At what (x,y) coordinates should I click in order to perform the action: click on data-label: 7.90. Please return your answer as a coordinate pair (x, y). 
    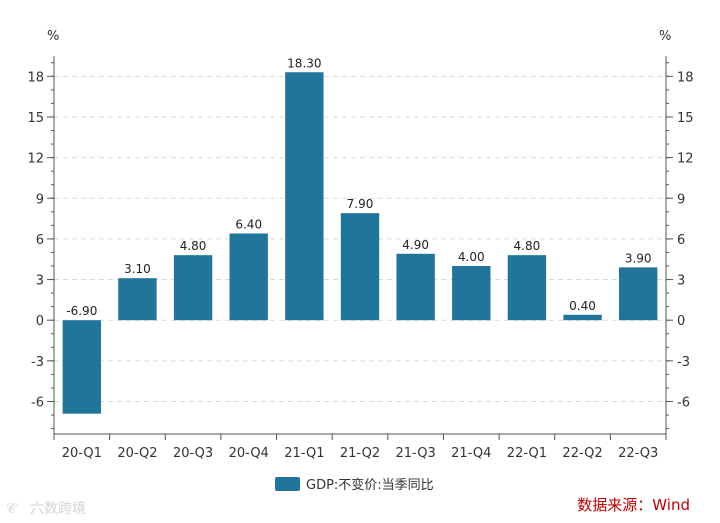
    Looking at the image, I should click on (360, 204).